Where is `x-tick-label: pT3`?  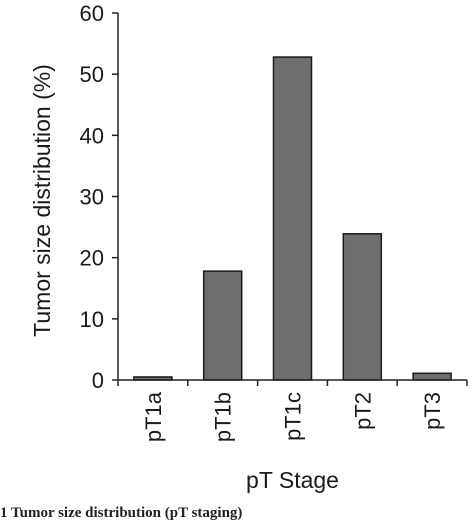
x-tick-label: pT3 is located at coordinates (432, 411).